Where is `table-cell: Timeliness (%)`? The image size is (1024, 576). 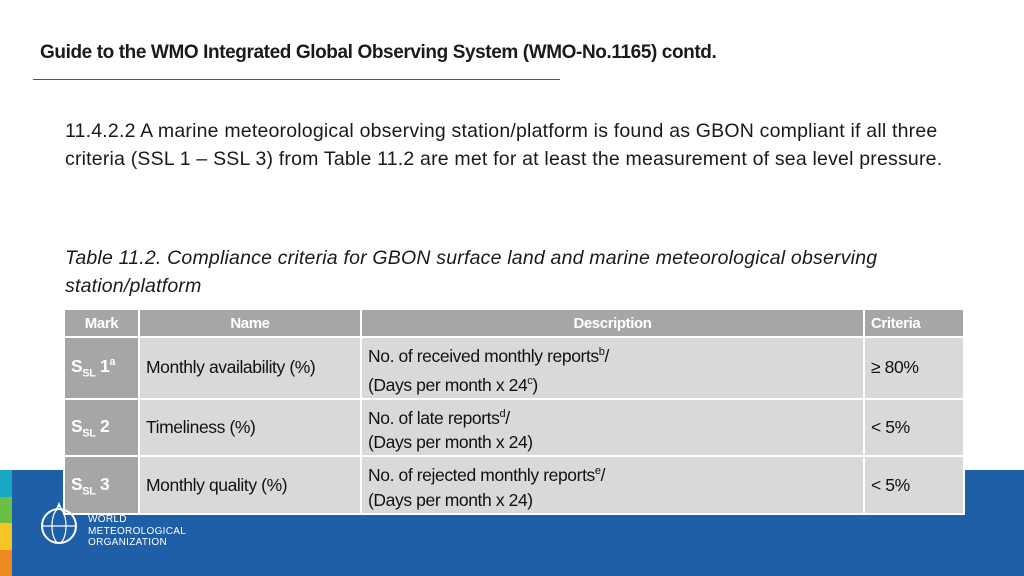
table-cell: Timeliness (%) is located at coordinates (250, 427).